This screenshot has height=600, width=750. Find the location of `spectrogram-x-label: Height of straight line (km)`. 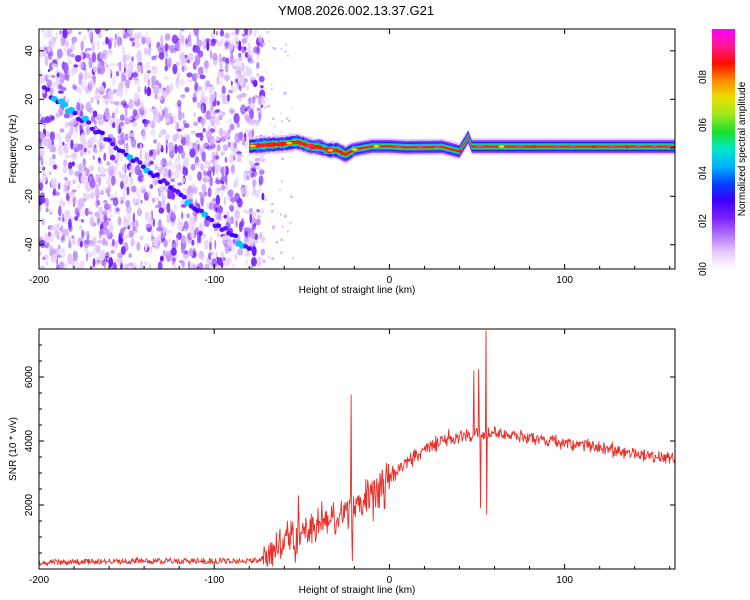

spectrogram-x-label: Height of straight line (km) is located at coordinates (357, 290).